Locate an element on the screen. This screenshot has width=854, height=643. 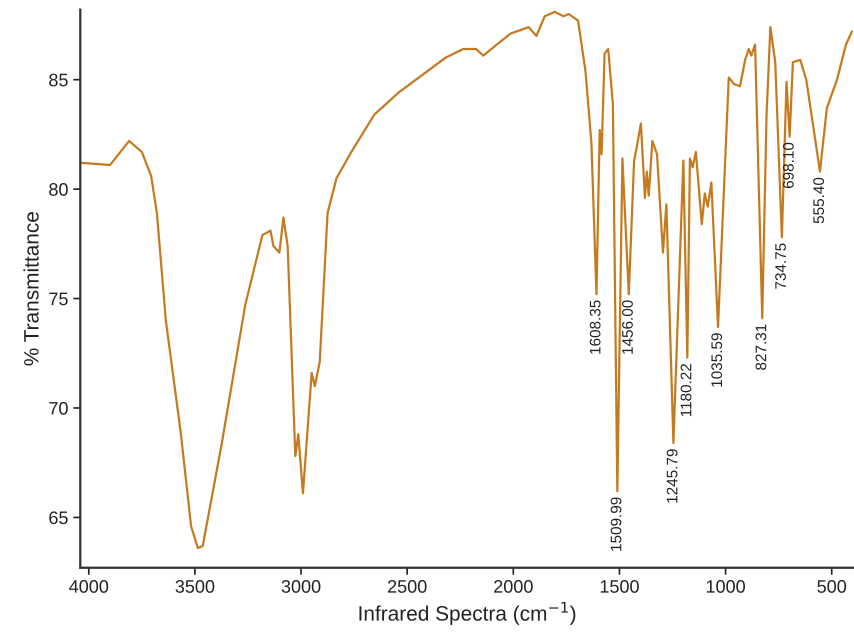
y-tick-label: 85 is located at coordinates (58, 80).